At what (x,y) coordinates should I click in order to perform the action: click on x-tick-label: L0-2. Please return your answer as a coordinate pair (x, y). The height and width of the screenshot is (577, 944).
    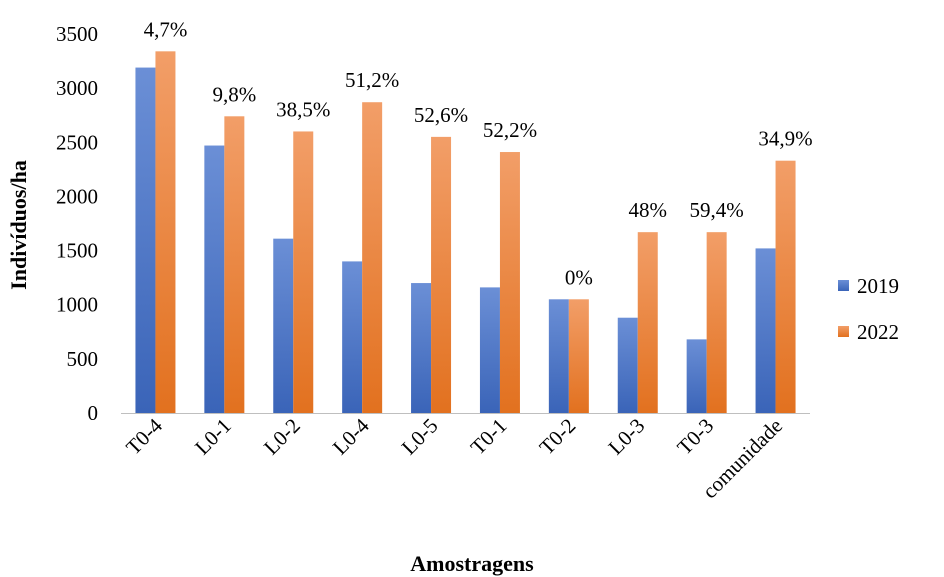
    Looking at the image, I should click on (282, 437).